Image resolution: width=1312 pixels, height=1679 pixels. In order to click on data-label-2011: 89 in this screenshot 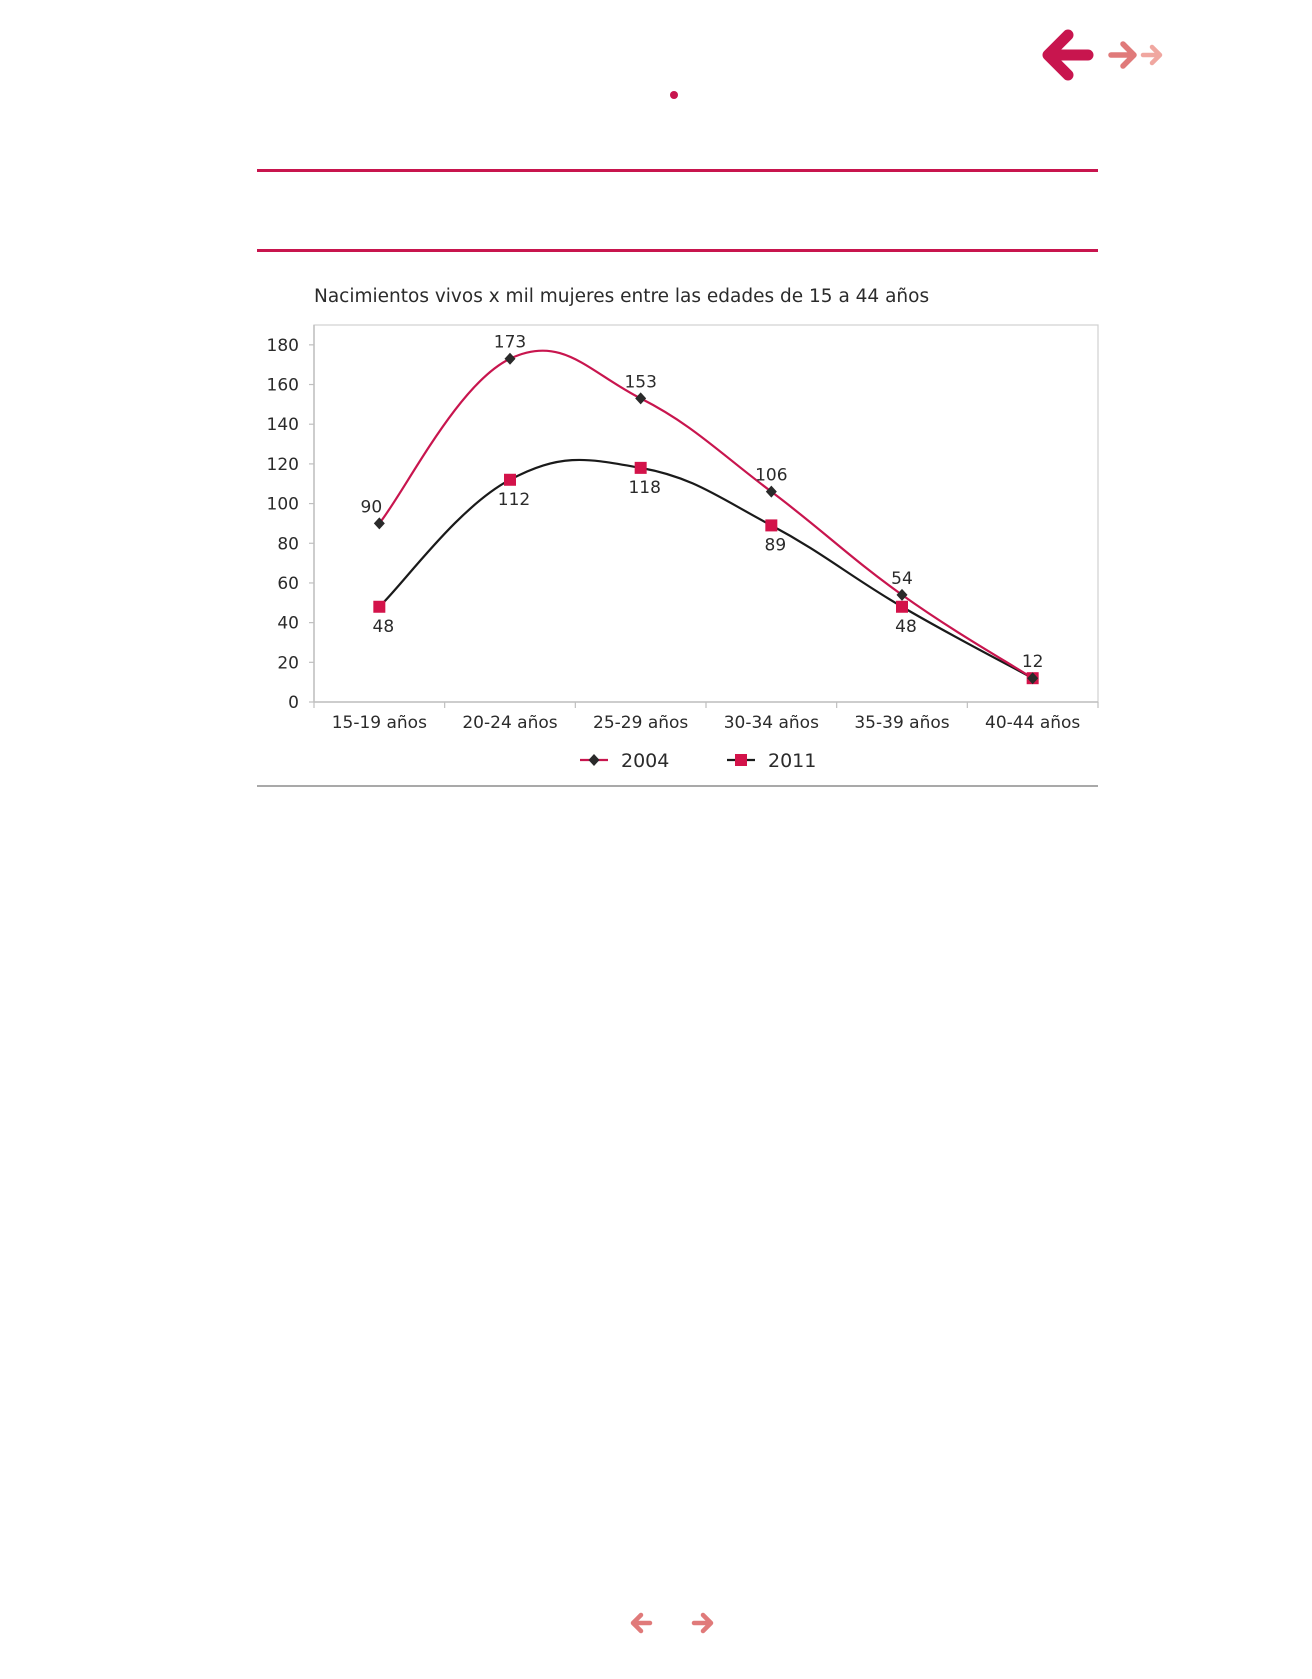, I will do `click(776, 545)`.